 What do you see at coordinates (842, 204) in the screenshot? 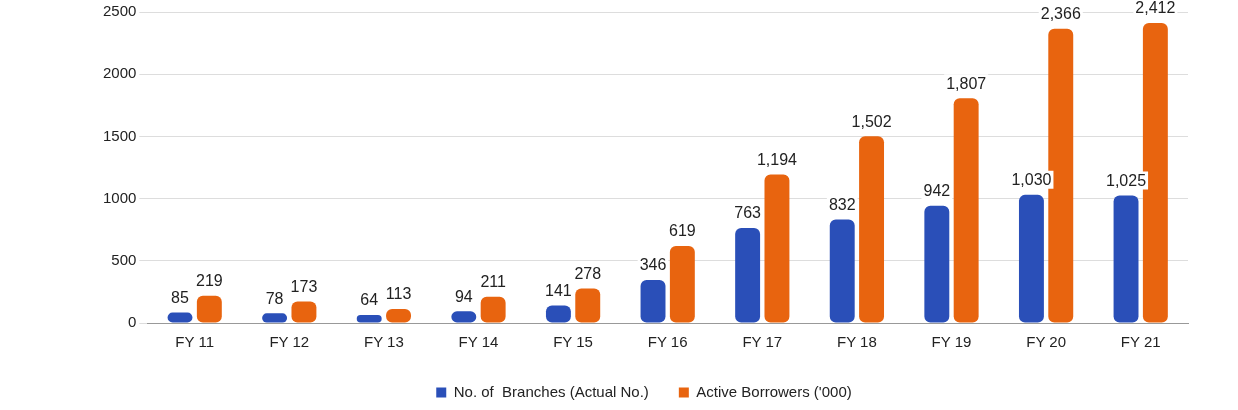
I see `data-label: 832` at bounding box center [842, 204].